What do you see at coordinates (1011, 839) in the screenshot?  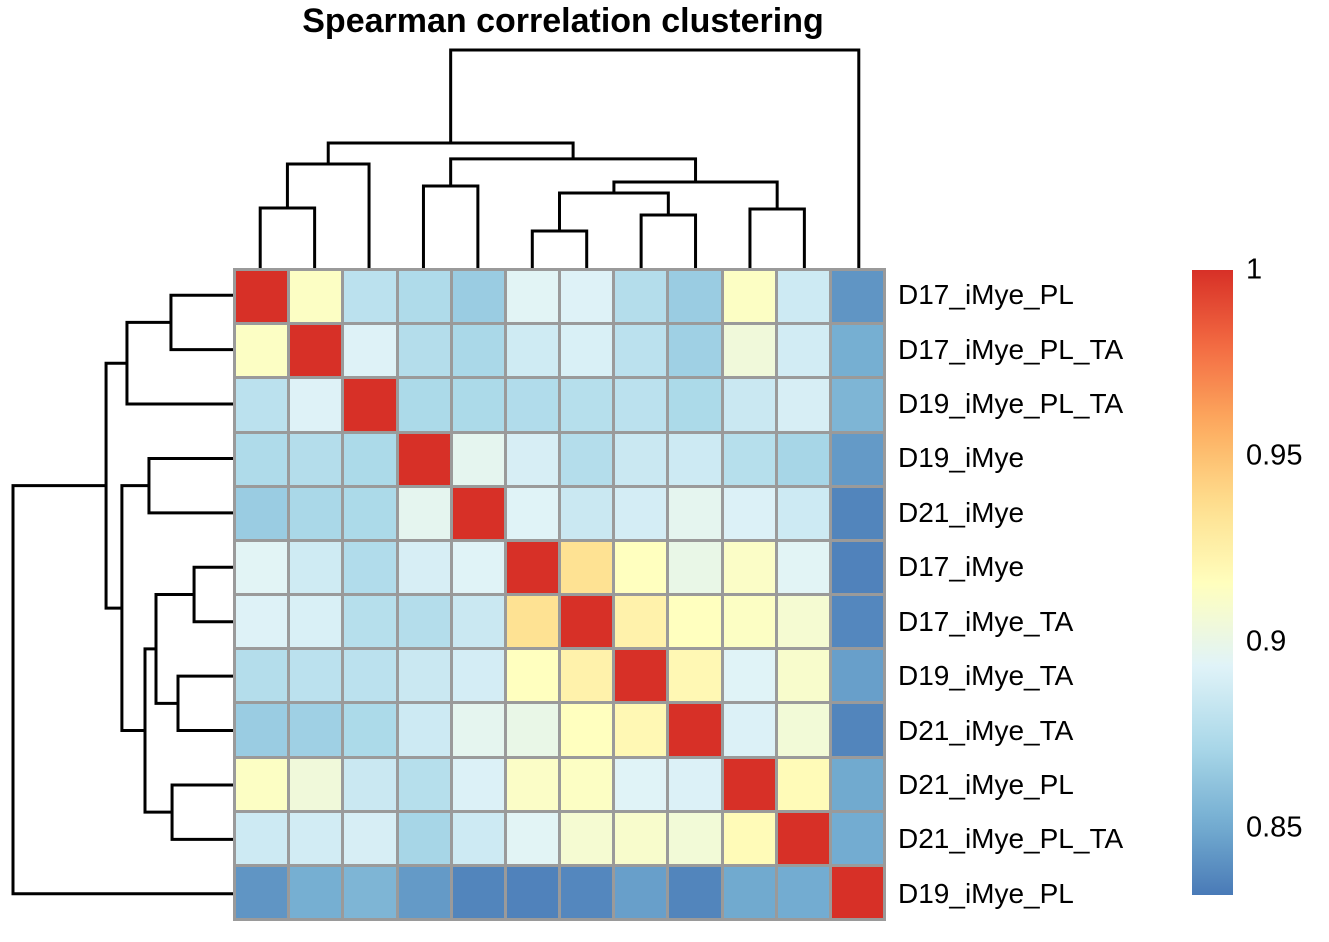 I see `row-label: D21_iMye_PL_TA` at bounding box center [1011, 839].